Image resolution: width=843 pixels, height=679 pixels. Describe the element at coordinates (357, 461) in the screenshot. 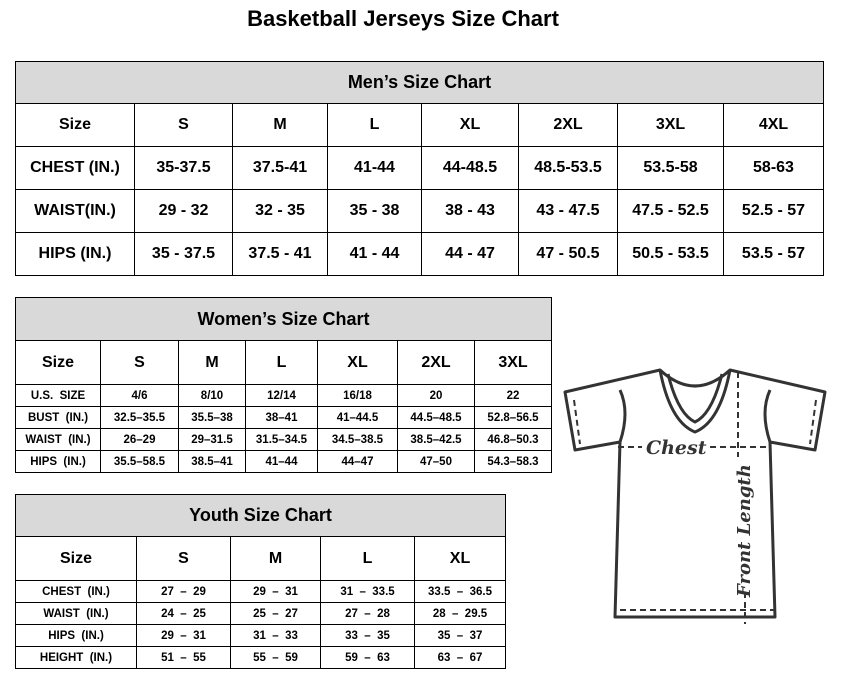

I see `table-cell: 44–47` at that location.